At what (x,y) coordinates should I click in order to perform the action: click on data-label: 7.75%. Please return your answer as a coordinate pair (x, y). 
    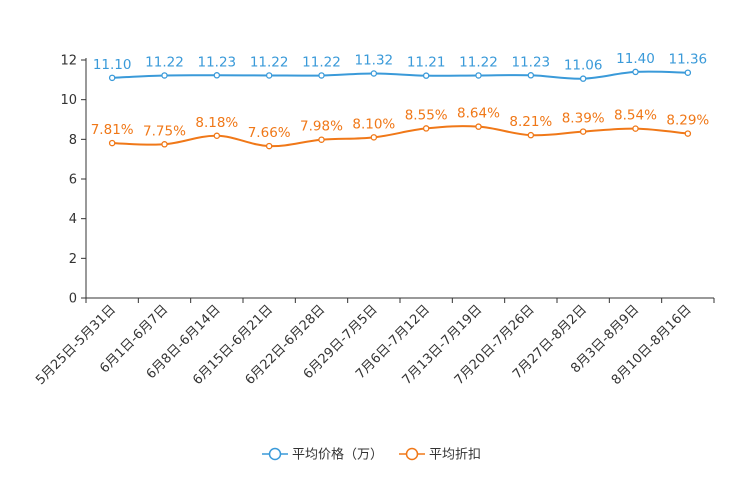
    Looking at the image, I should click on (164, 131).